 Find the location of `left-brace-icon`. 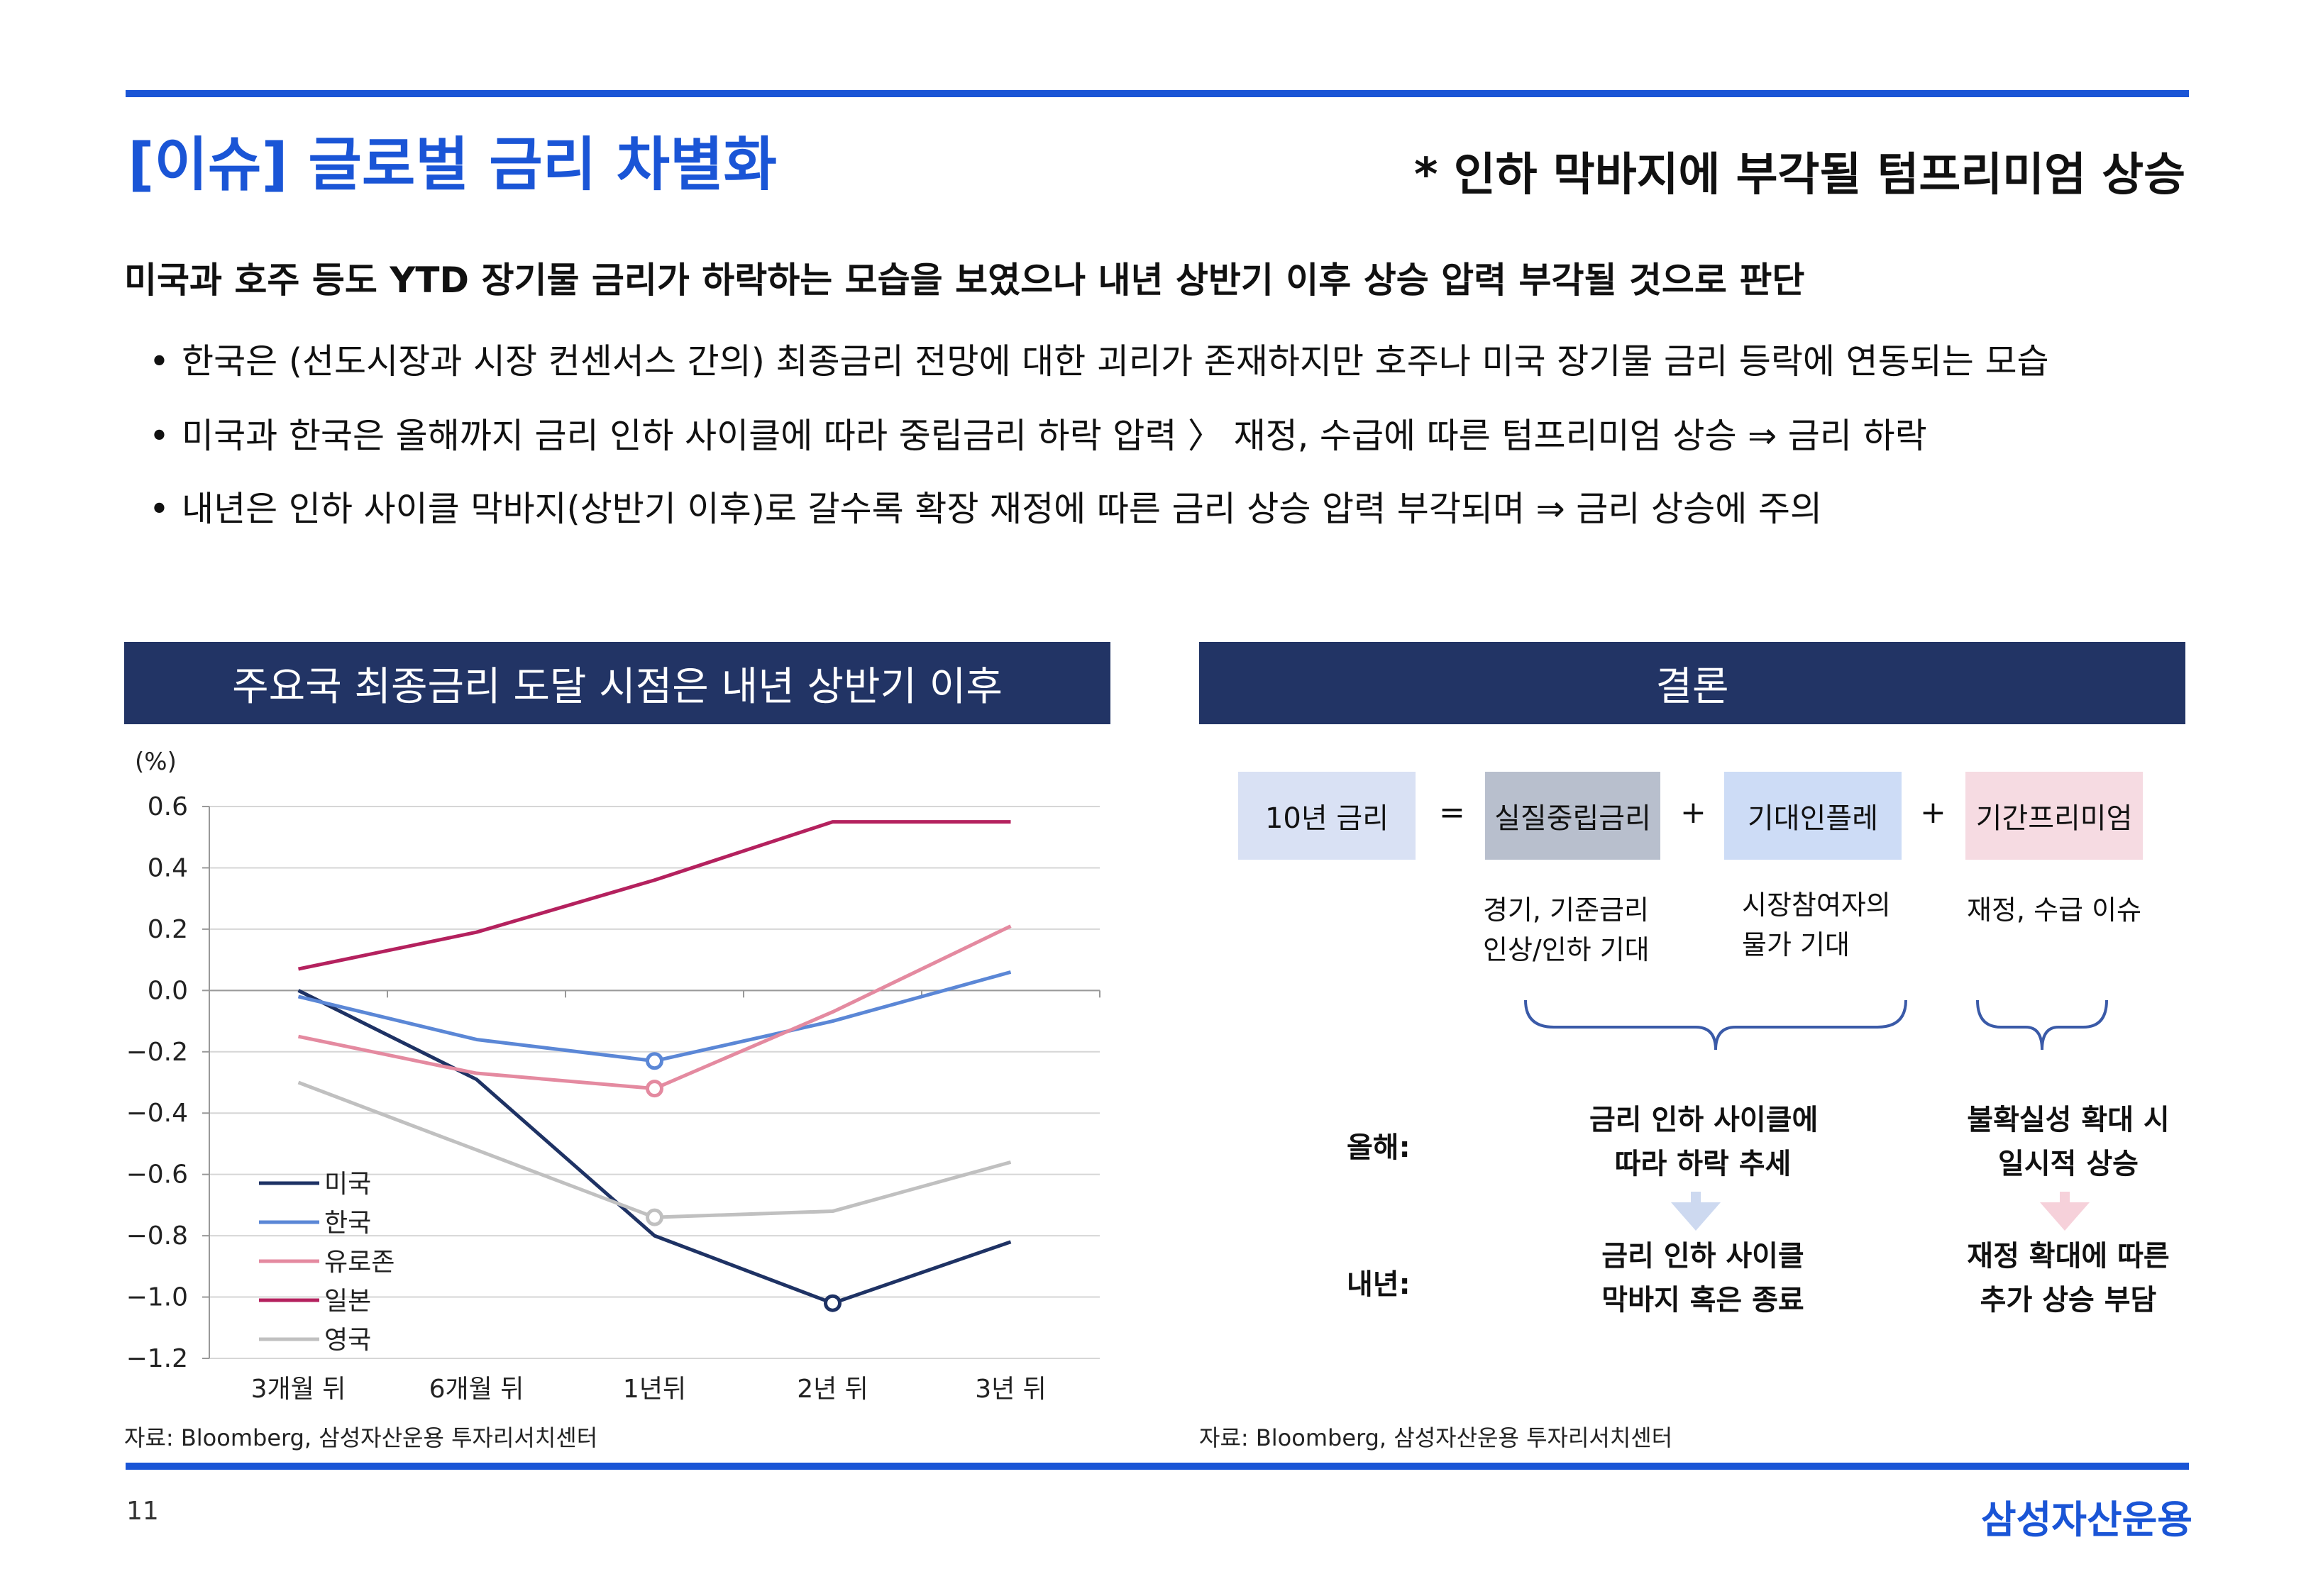

left-brace-icon is located at coordinates (1716, 1025).